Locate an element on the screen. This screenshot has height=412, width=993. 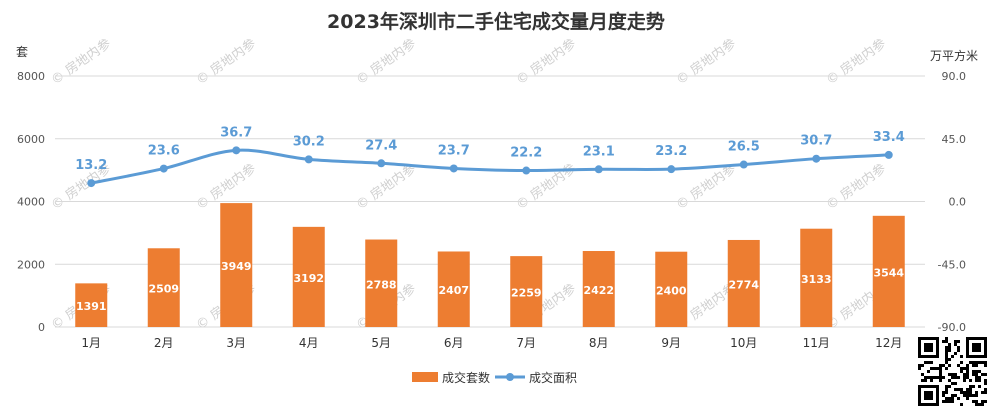
category-label: 6月 is located at coordinates (454, 343).